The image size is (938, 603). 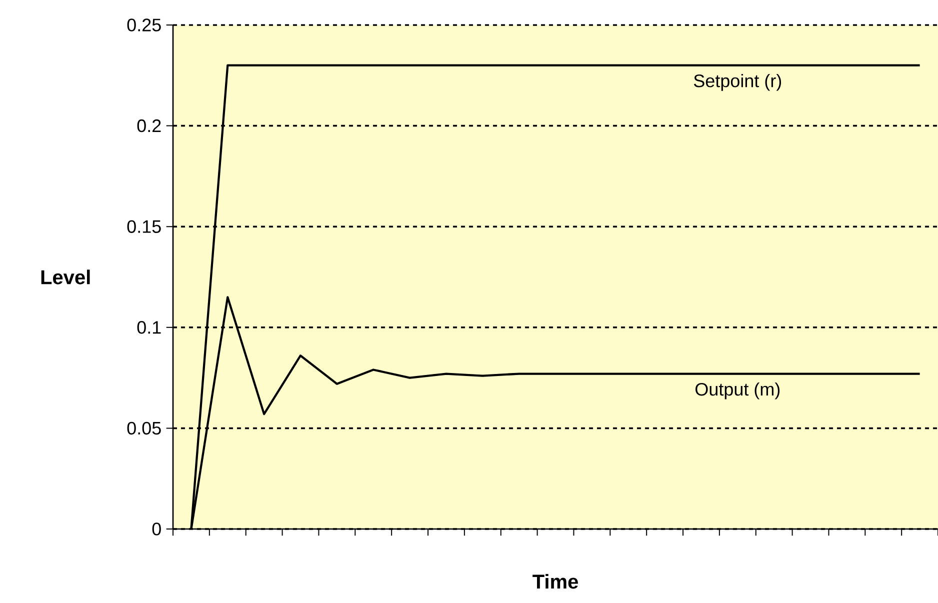 What do you see at coordinates (144, 226) in the screenshot?
I see `y-tick-label: 0.15` at bounding box center [144, 226].